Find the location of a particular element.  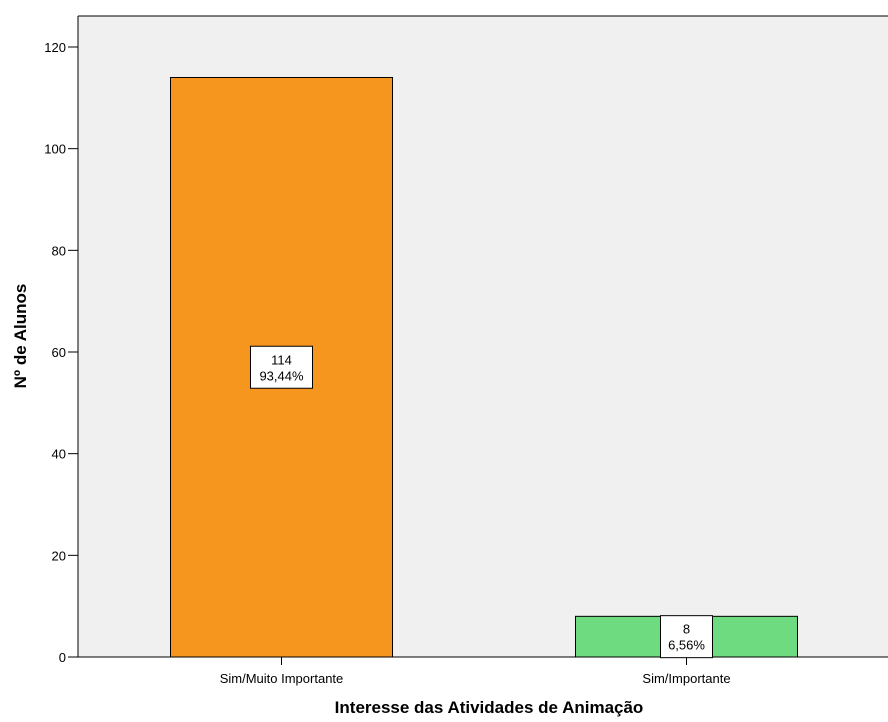

y-tick-label: 100 is located at coordinates (55, 149).